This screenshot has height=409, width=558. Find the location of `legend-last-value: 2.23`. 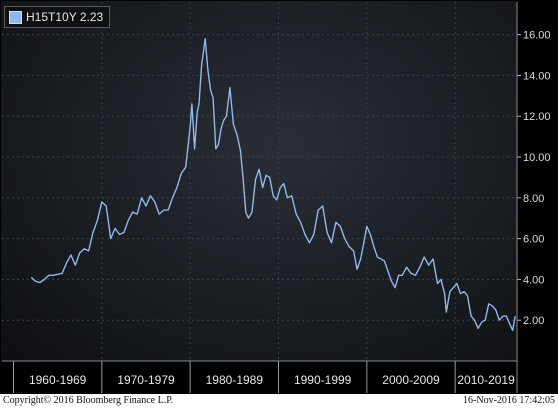

legend-last-value: 2.23 is located at coordinates (91, 17).